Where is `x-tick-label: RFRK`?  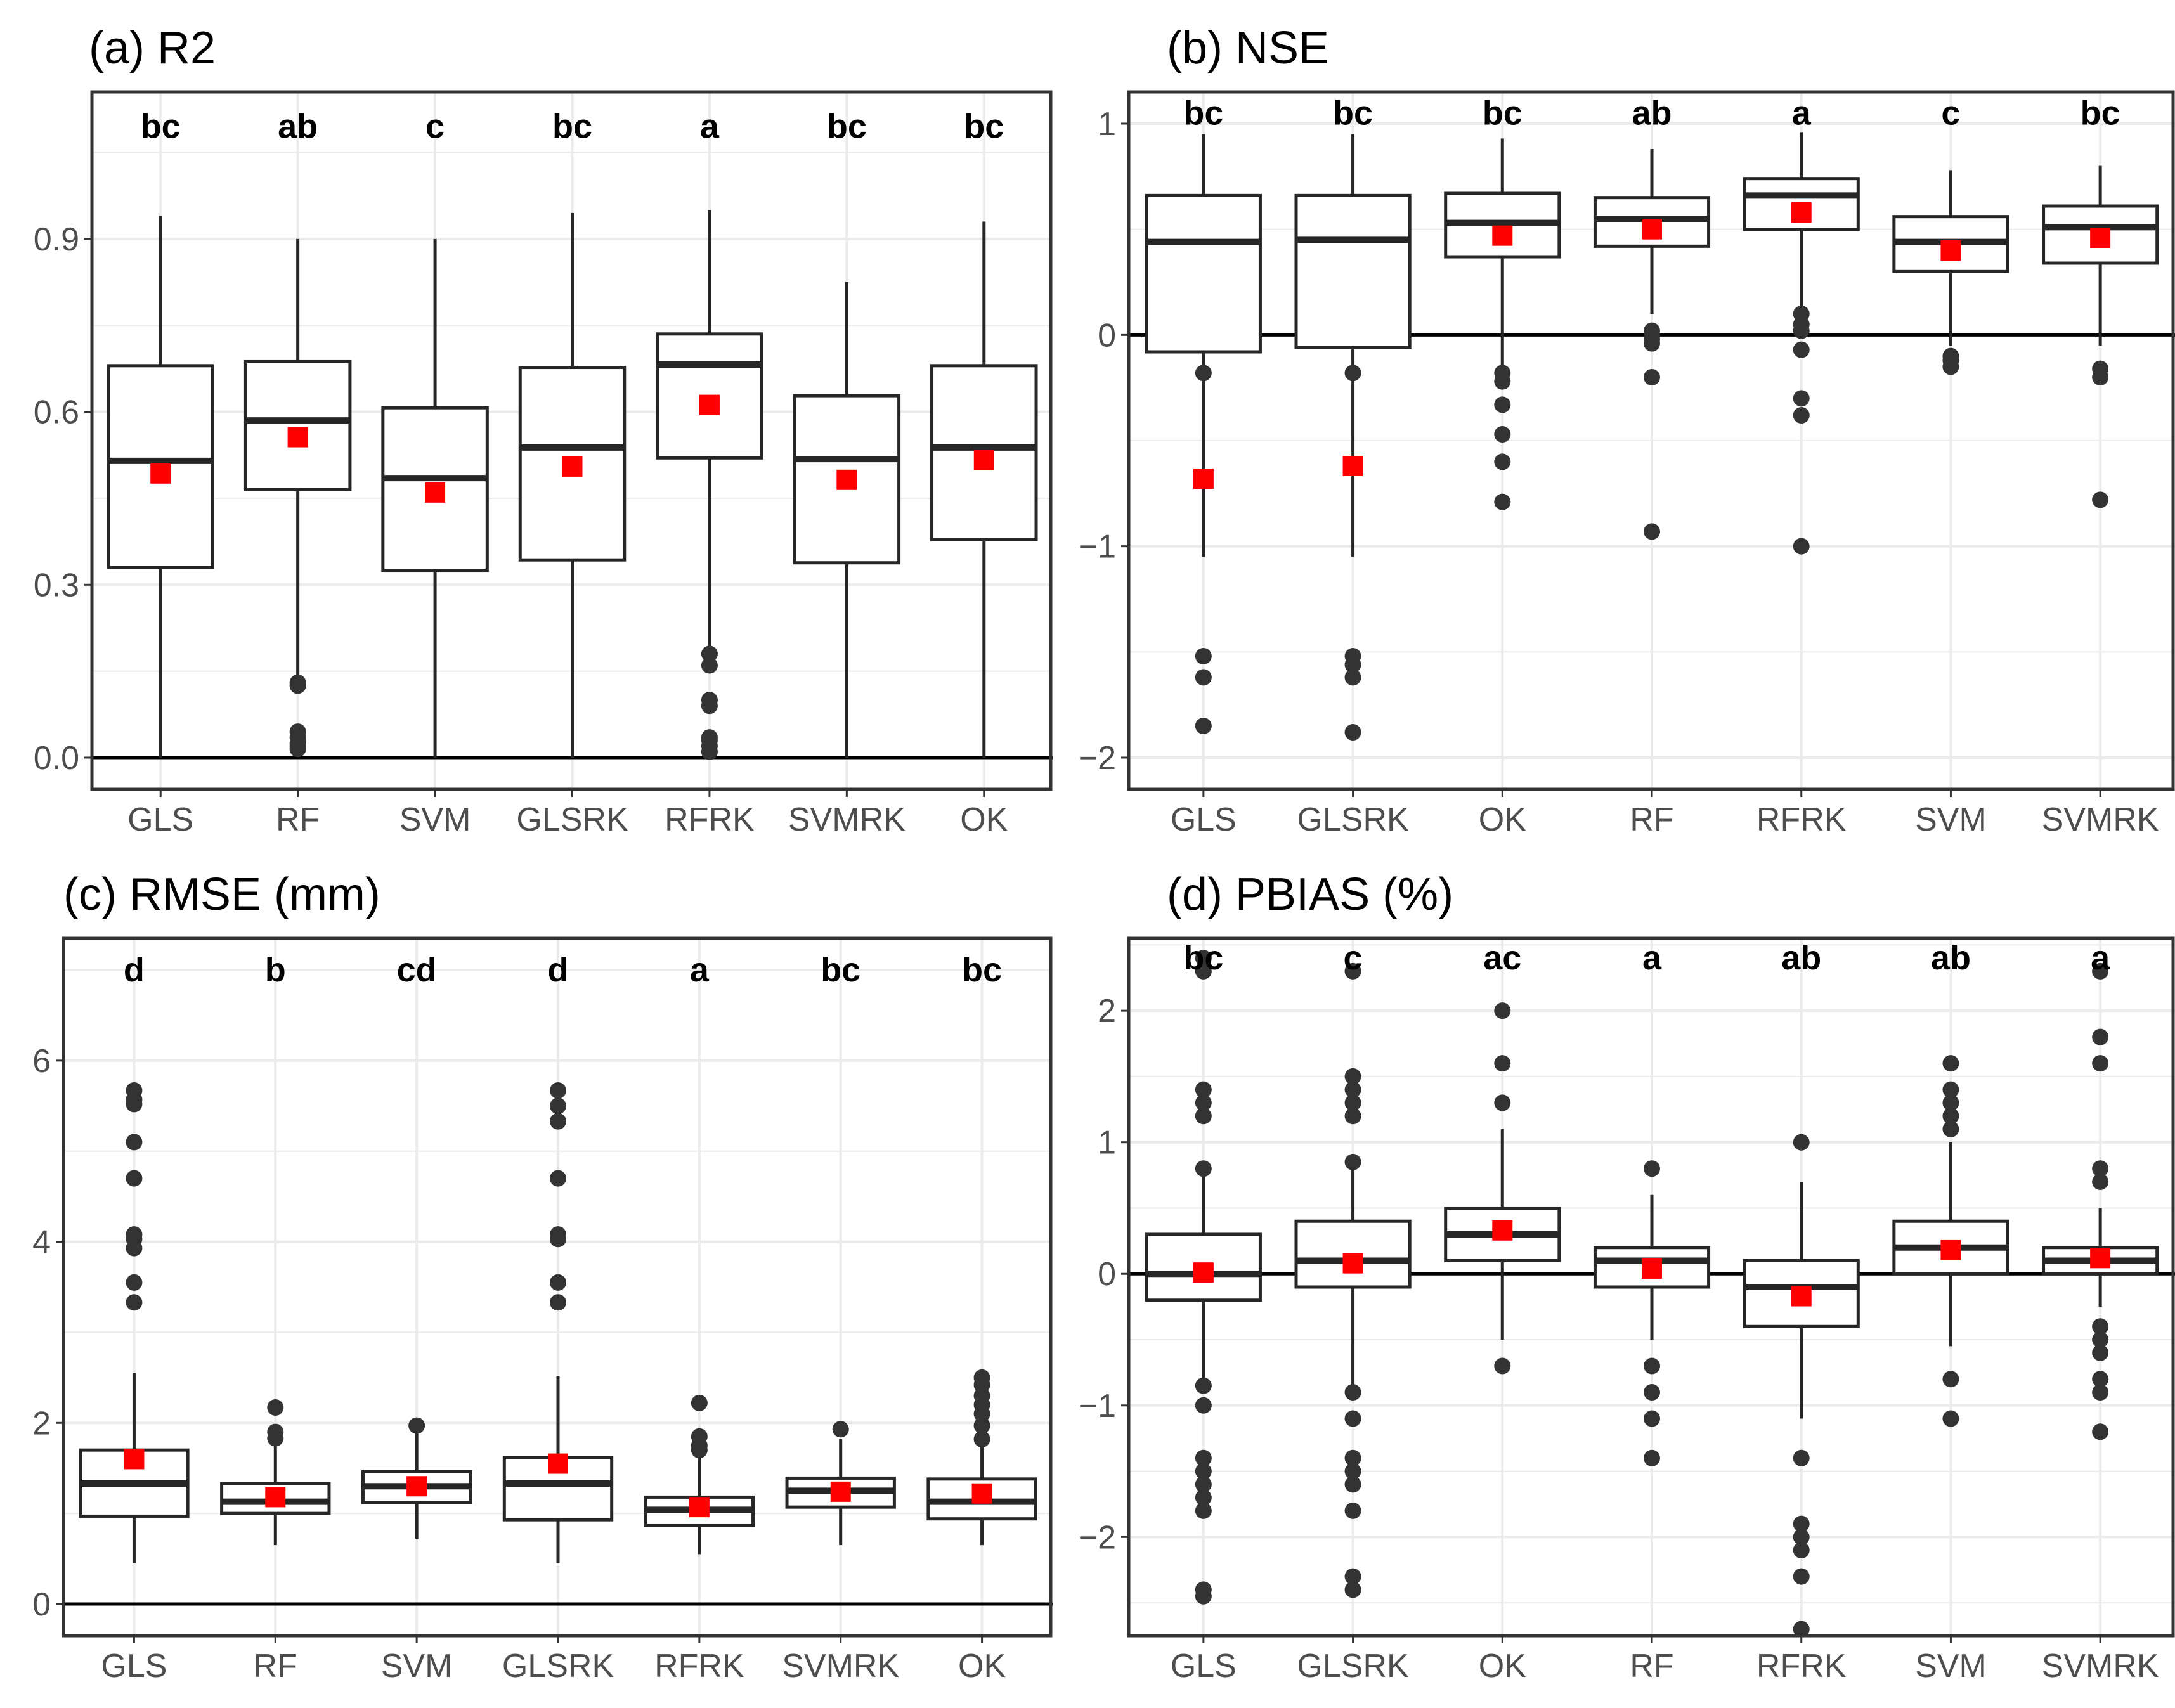 x-tick-label: RFRK is located at coordinates (1801, 1666).